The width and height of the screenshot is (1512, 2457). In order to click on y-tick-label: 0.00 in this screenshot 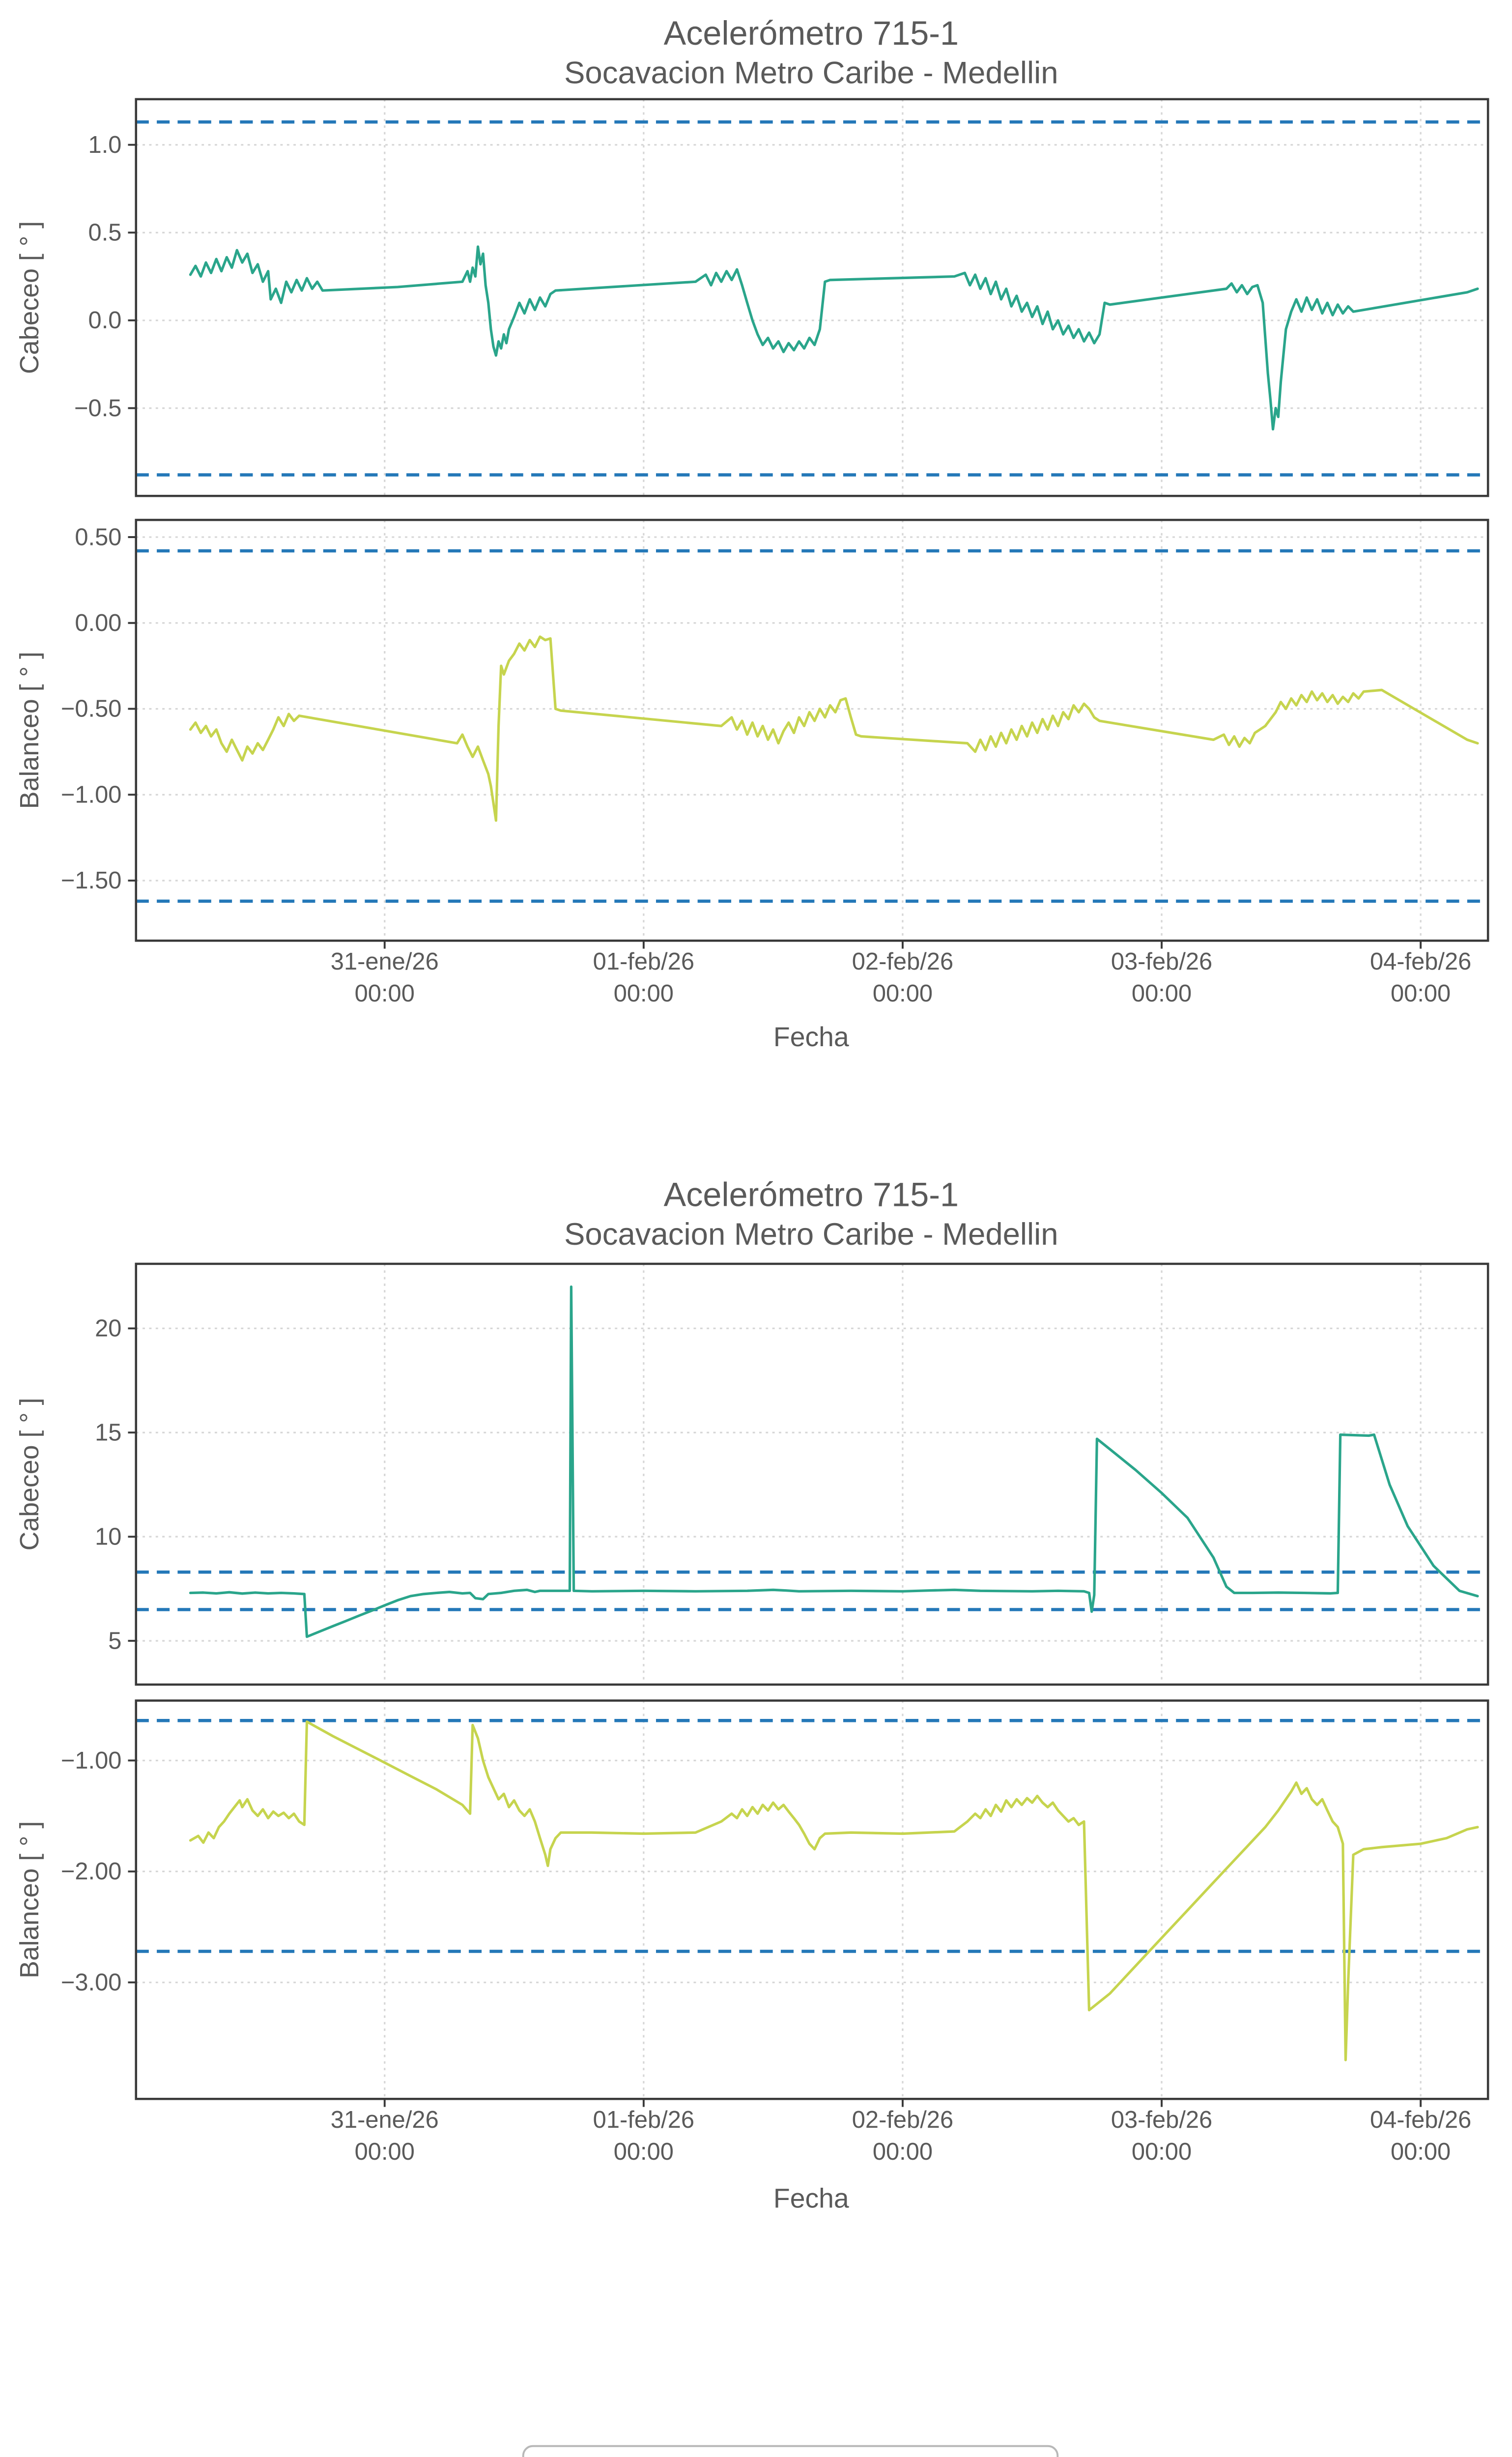, I will do `click(98, 623)`.